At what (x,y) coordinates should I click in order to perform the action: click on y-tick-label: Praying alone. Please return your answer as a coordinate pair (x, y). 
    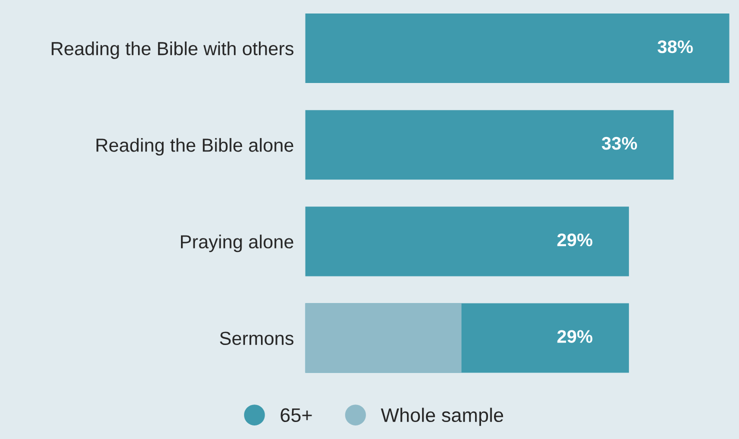
    Looking at the image, I should click on (237, 243).